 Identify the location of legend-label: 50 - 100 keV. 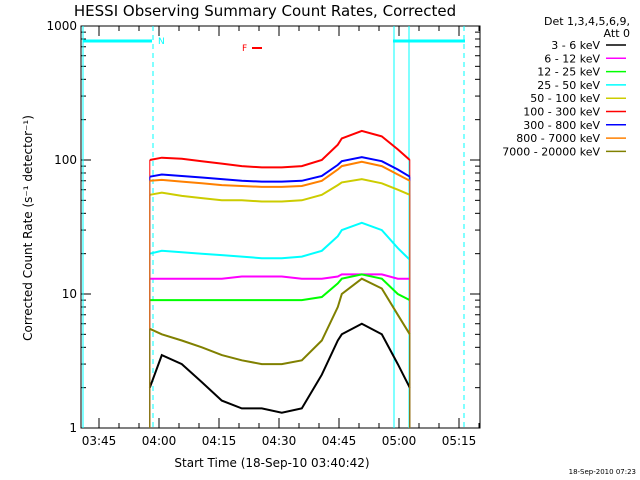
(565, 98).